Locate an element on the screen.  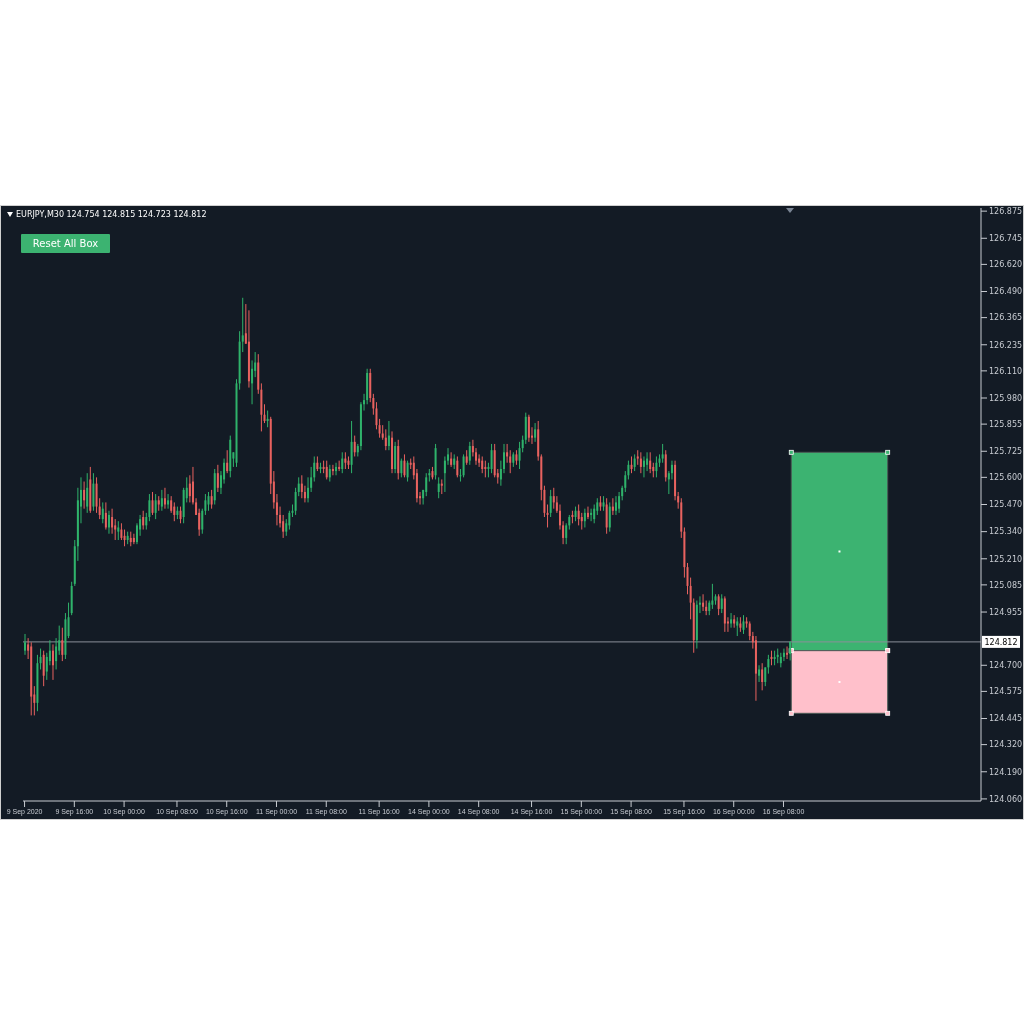
y-tick-label: 124.955 is located at coordinates (1006, 612).